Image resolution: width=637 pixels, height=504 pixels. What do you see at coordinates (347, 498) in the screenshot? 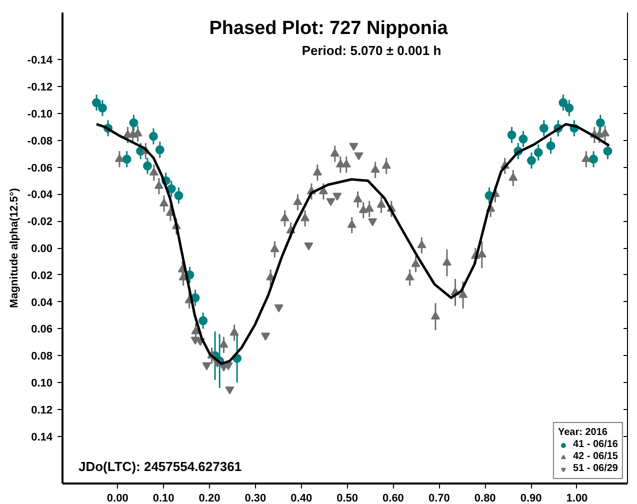
I see `x-tick-label: 0.50` at bounding box center [347, 498].